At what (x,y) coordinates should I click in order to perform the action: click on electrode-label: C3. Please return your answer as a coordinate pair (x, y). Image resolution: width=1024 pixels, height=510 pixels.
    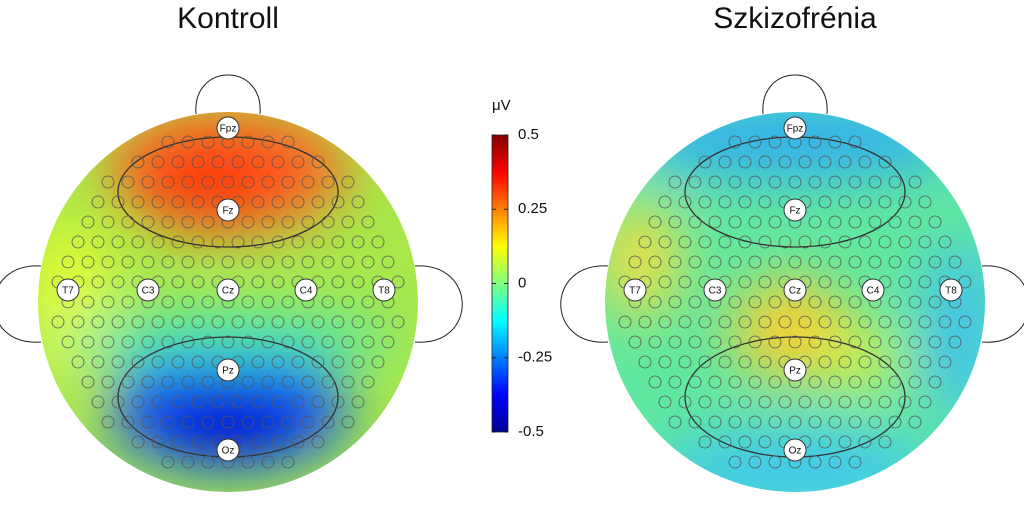
    Looking at the image, I should click on (715, 291).